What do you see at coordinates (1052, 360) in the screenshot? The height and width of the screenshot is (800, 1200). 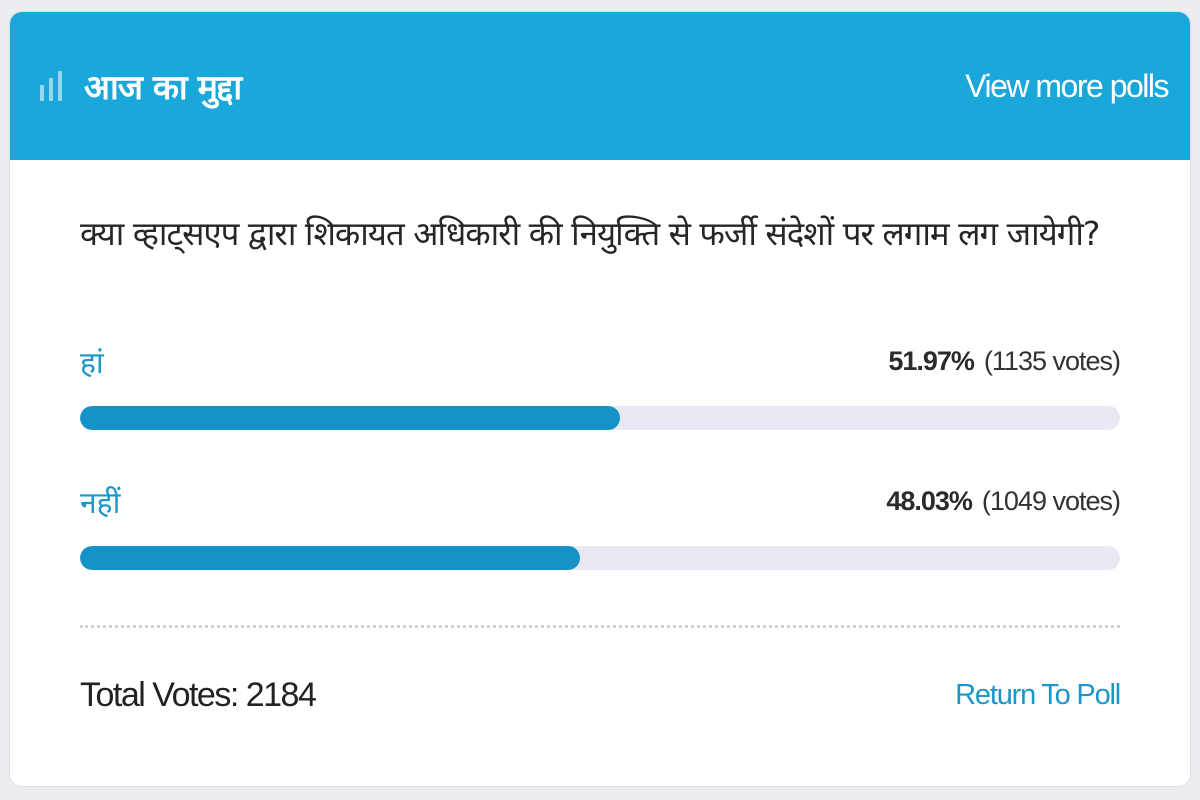 I see `option-votes: (1135 votes)` at bounding box center [1052, 360].